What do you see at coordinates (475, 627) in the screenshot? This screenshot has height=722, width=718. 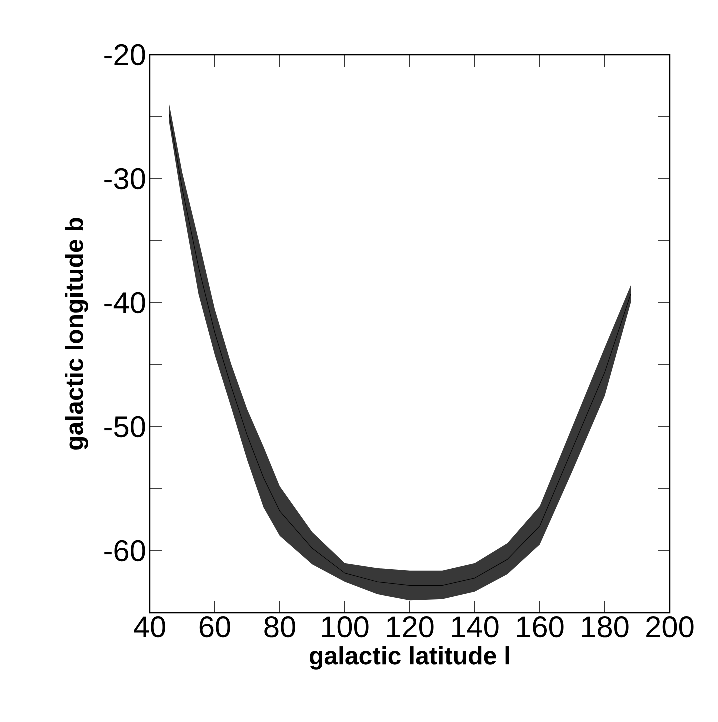 I see `x-tick-label: 140` at bounding box center [475, 627].